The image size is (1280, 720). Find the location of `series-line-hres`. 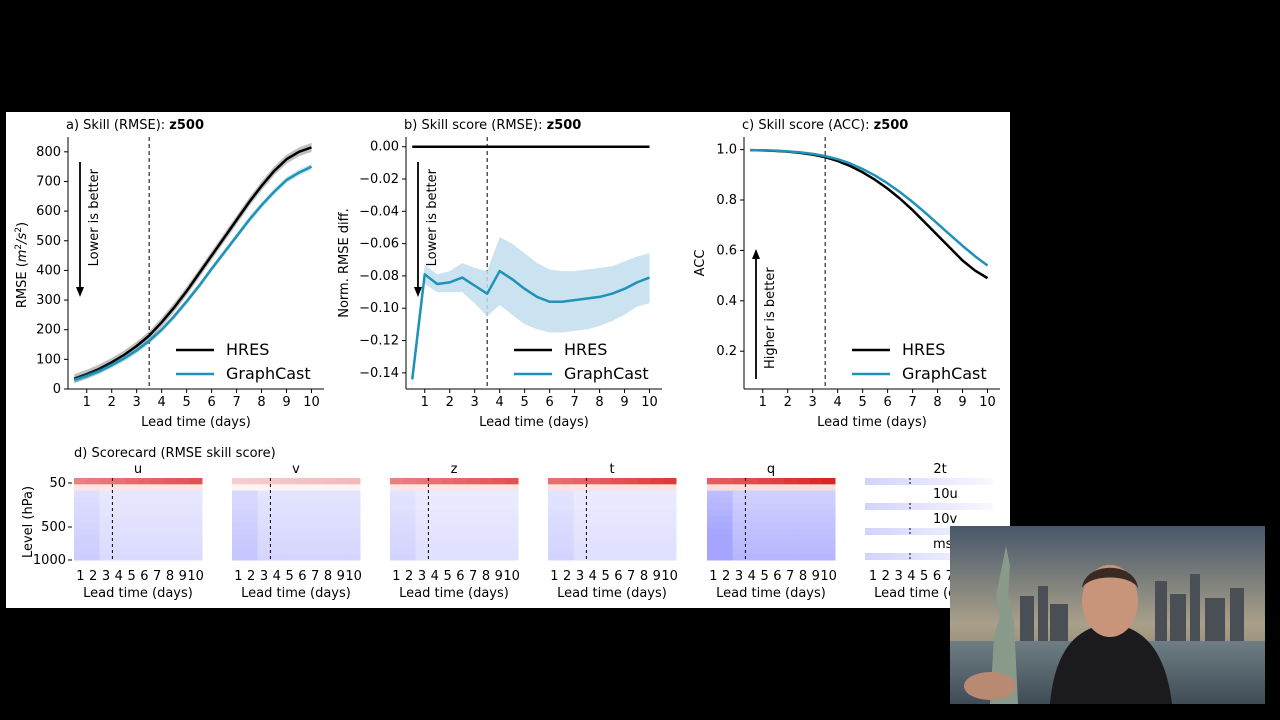

series-line-hres is located at coordinates (869, 214).